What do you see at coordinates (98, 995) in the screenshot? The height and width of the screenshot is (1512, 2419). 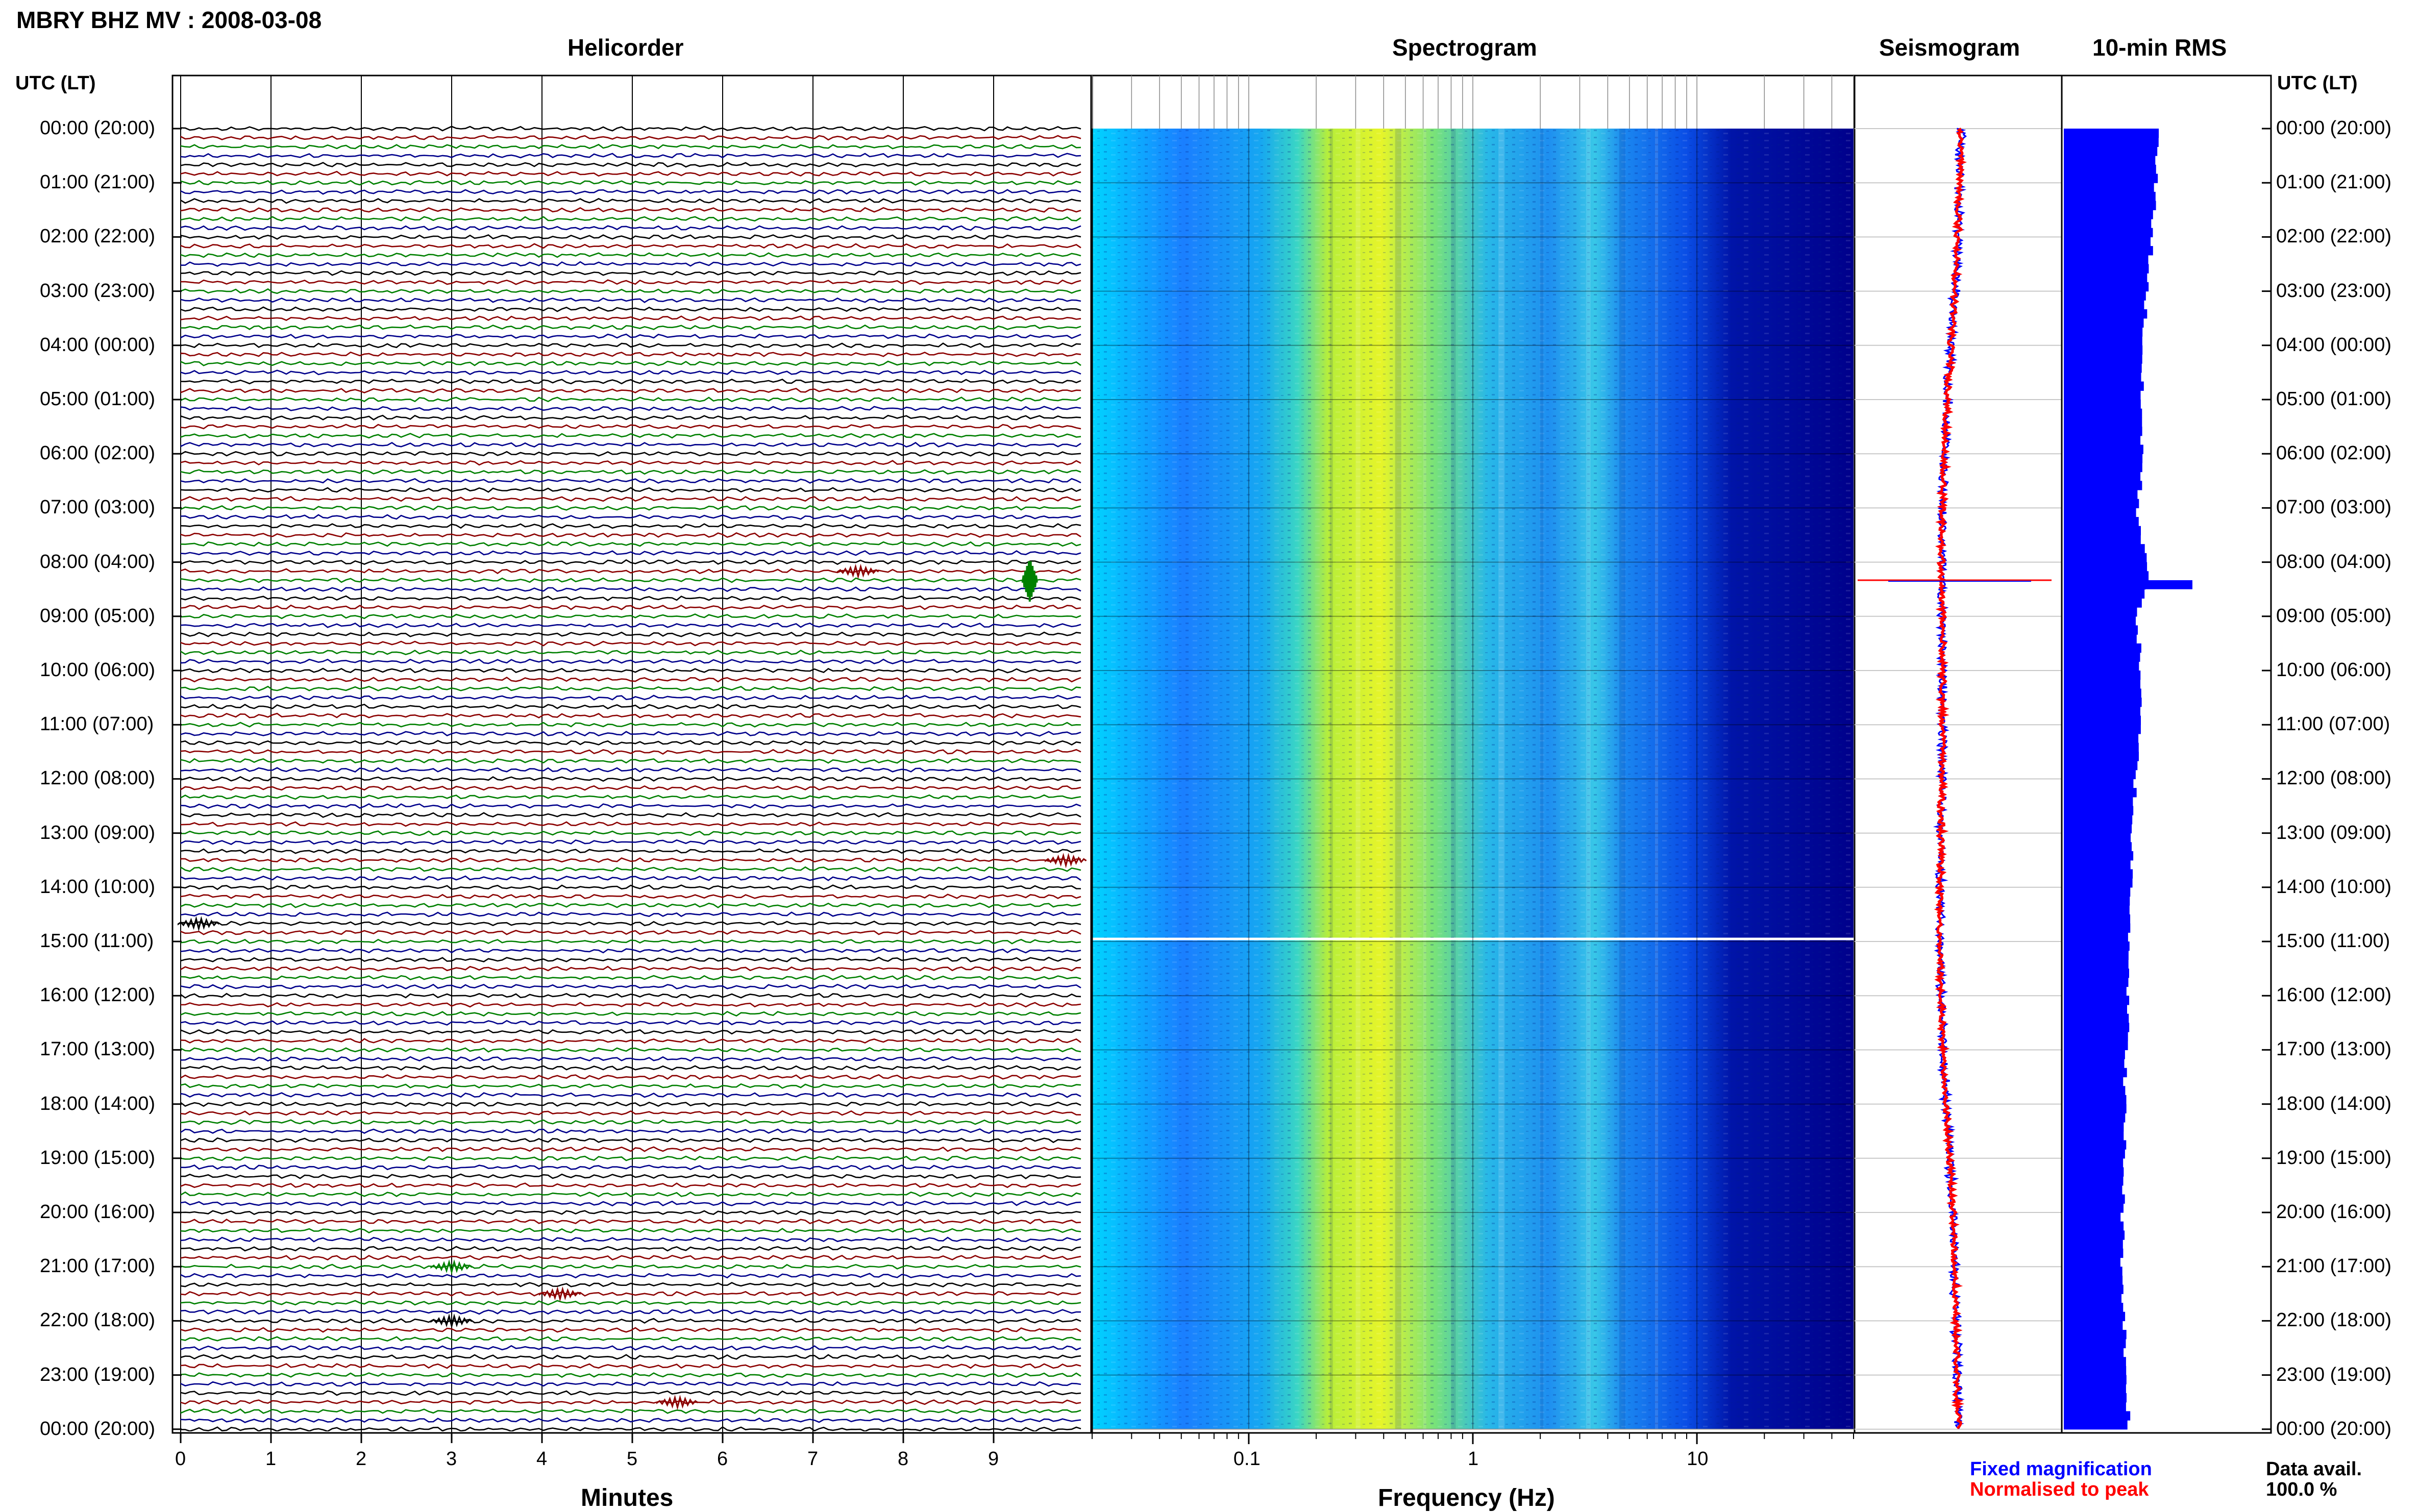 I see `time-label-left: 16:00 (12:00)` at bounding box center [98, 995].